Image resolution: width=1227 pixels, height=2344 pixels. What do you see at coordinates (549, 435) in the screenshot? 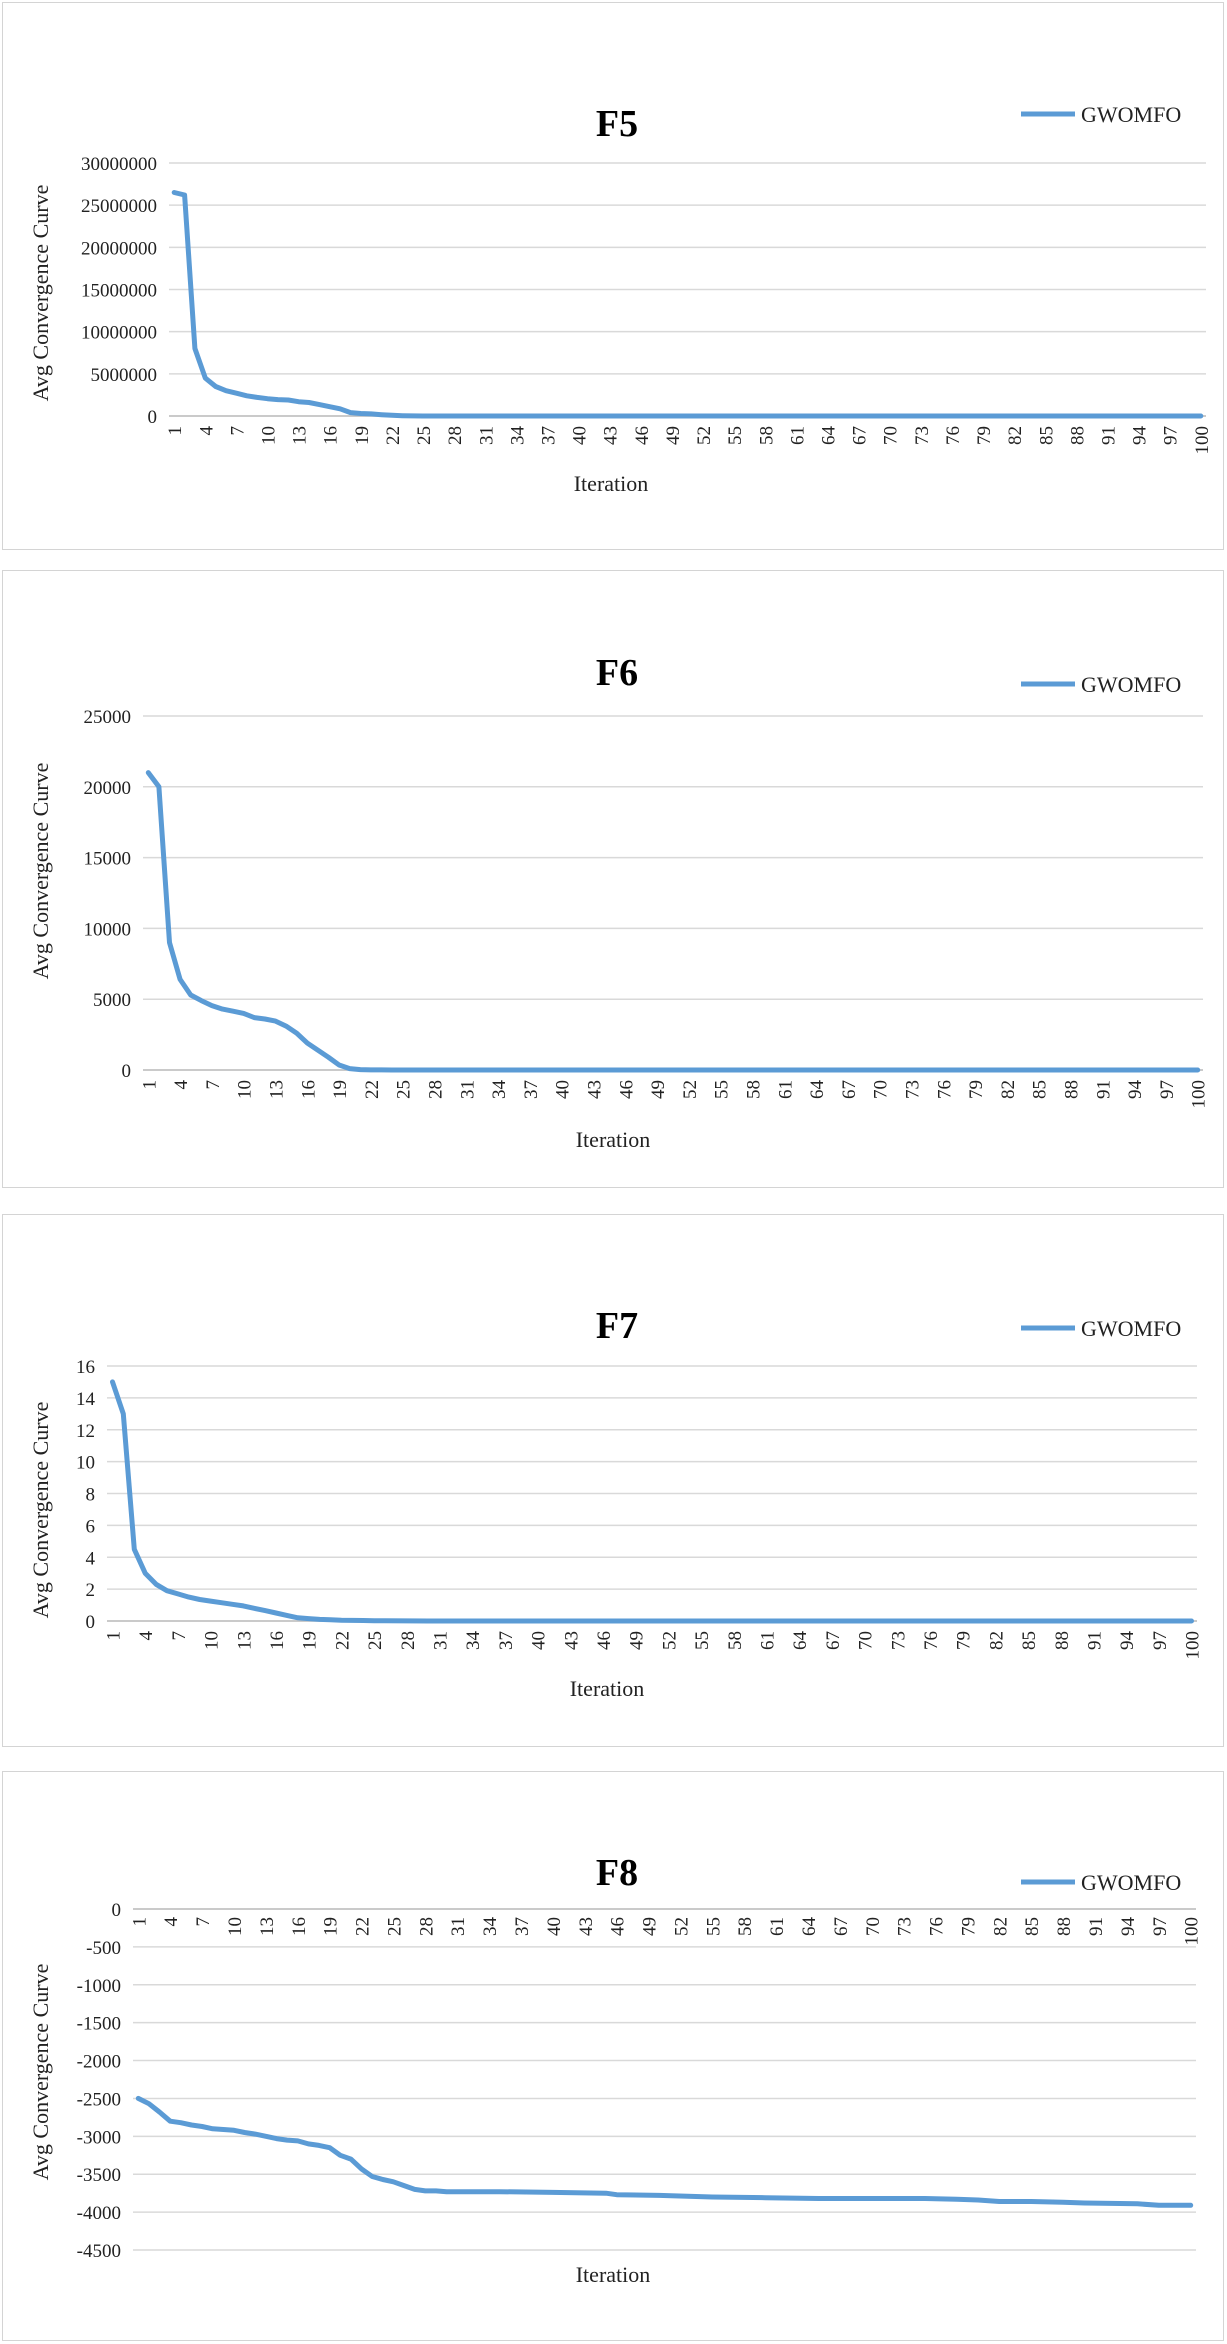
I see `x-tick-label: 37` at bounding box center [549, 435].